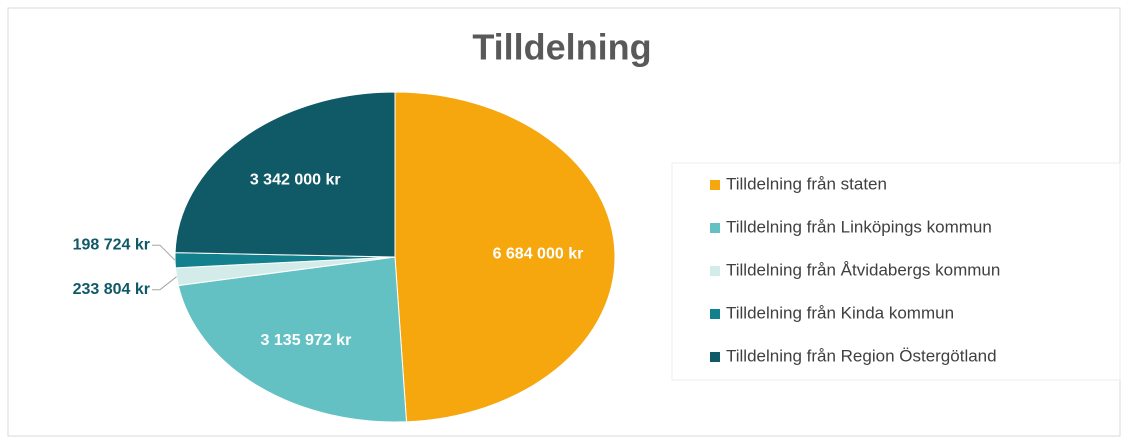 This screenshot has width=1127, height=439. I want to click on legend-label: Tilldelning från Linköpings kommun, so click(859, 226).